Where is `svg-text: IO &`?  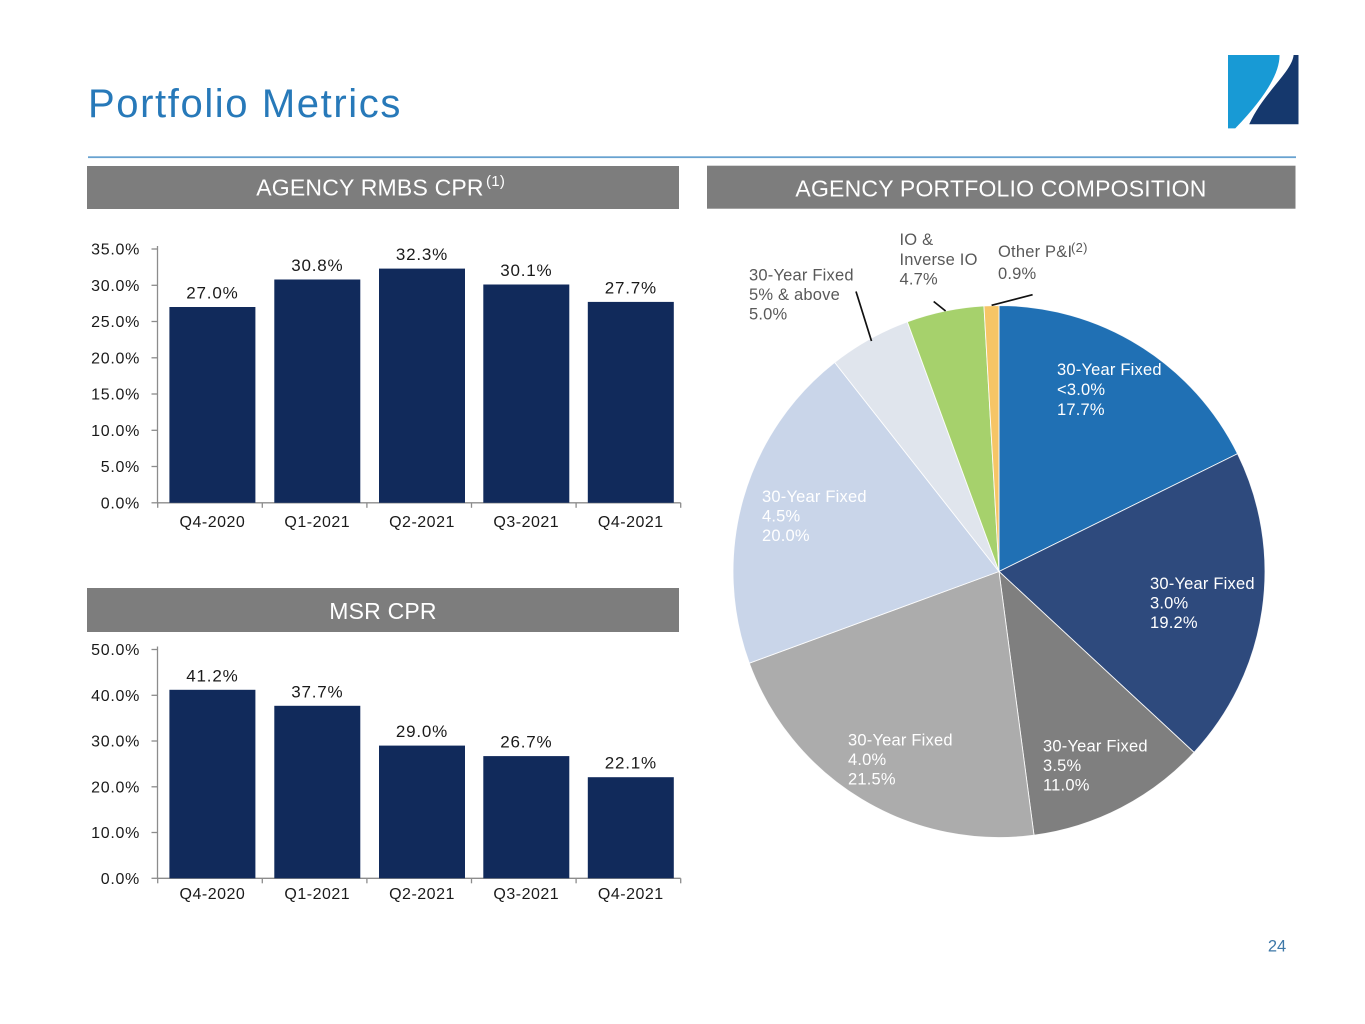 svg-text: IO & is located at coordinates (917, 240).